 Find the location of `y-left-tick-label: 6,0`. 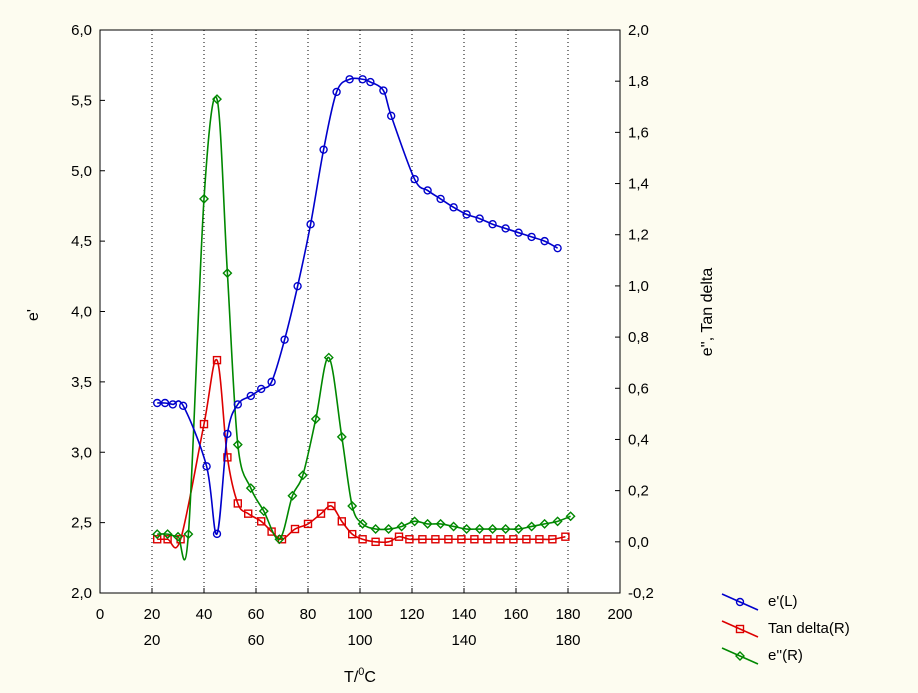

y-left-tick-label: 6,0 is located at coordinates (81, 30).